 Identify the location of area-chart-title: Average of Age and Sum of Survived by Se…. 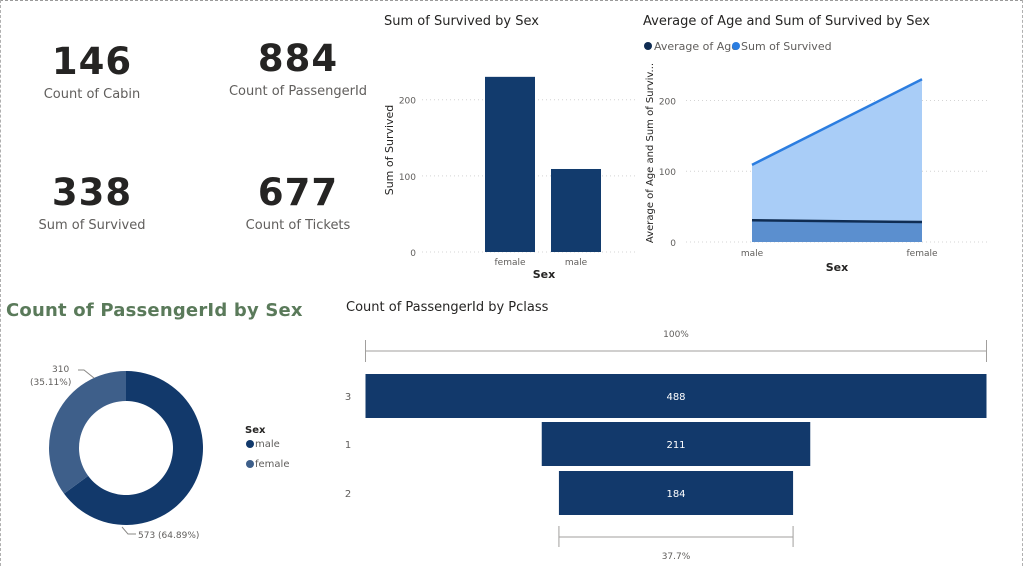
(787, 21).